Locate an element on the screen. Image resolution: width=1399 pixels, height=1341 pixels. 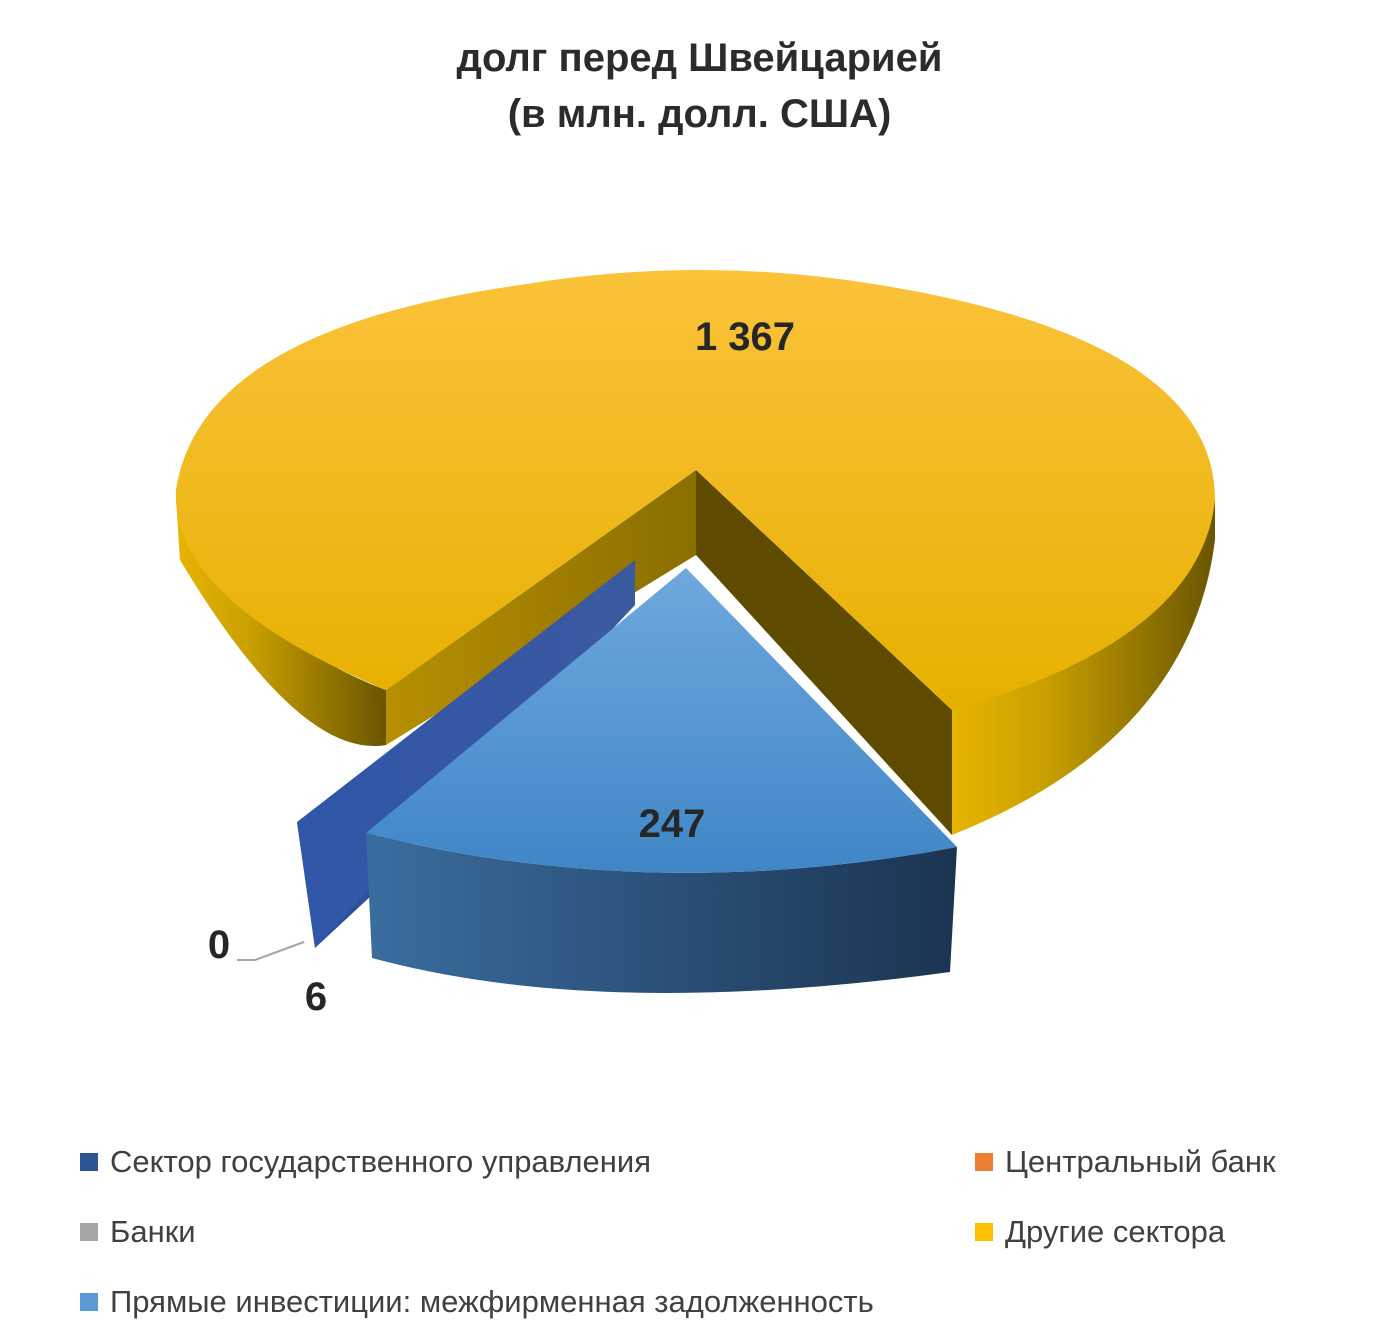
data-label-drugie-sektora: 1 367 is located at coordinates (745, 337).